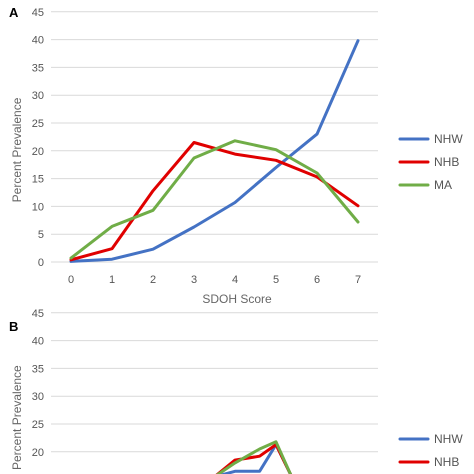 The image size is (474, 474). I want to click on panel-b-y-ticks: 20 25 30 35 40 45, so click(38, 383).